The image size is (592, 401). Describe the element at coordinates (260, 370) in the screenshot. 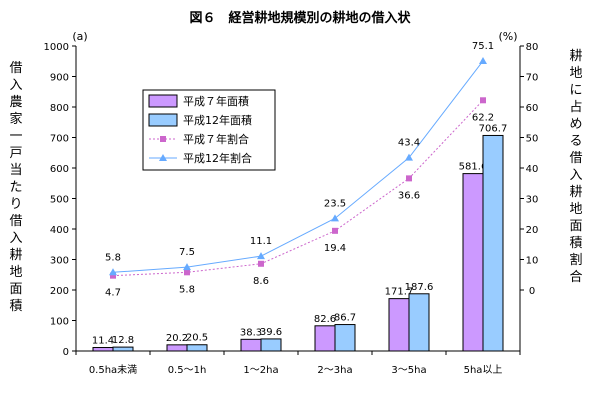

I see `x-tick-label: 1～2ha` at that location.